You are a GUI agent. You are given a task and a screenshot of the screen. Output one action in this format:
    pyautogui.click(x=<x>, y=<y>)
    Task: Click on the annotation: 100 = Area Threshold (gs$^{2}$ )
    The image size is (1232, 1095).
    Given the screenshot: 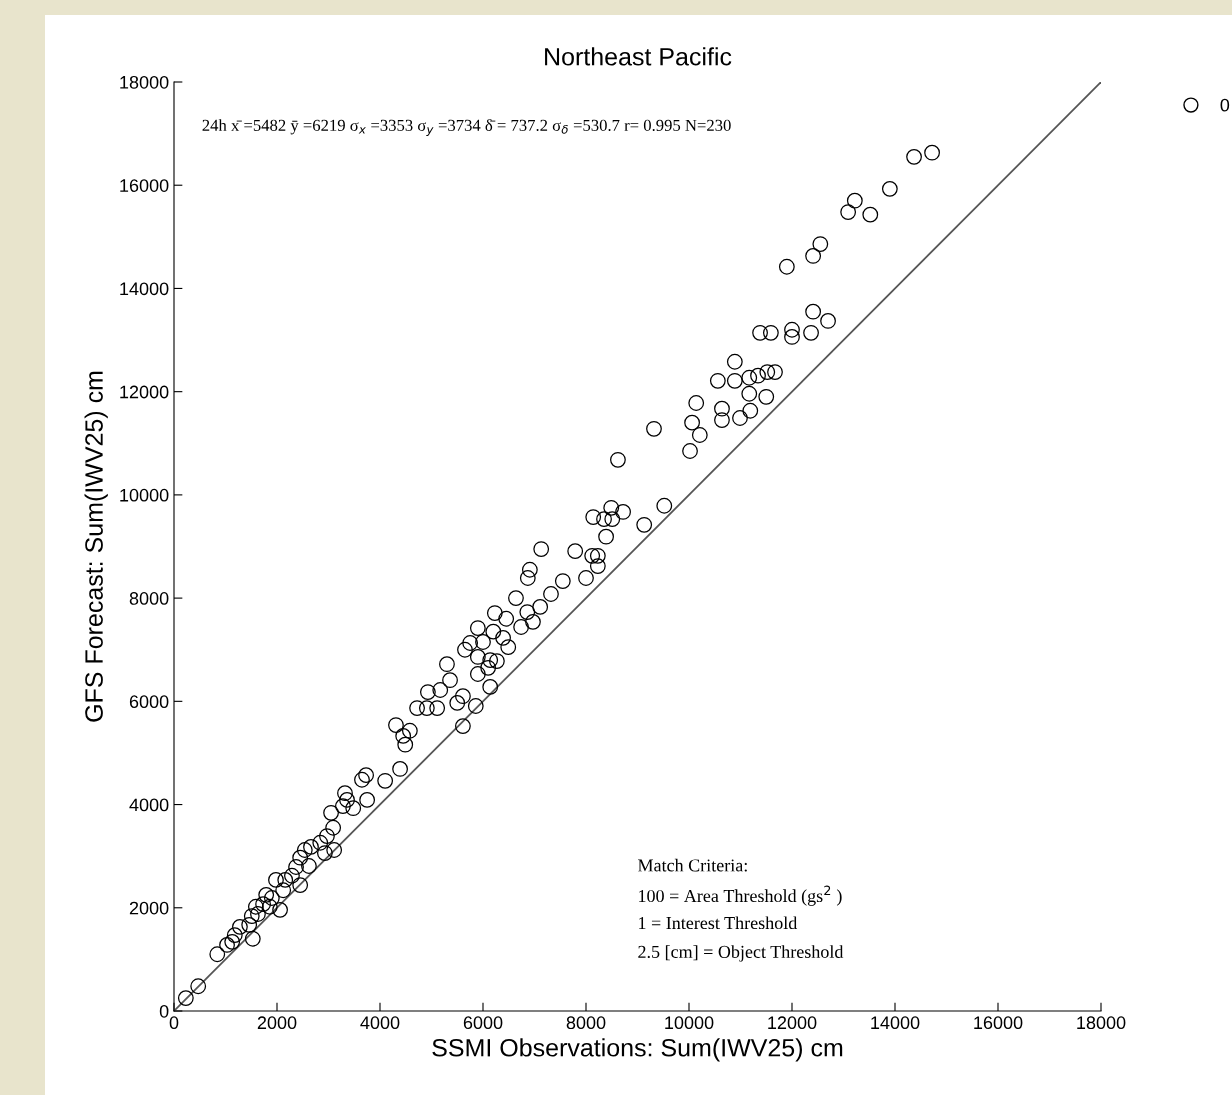 What is the action you would take?
    pyautogui.click(x=740, y=895)
    